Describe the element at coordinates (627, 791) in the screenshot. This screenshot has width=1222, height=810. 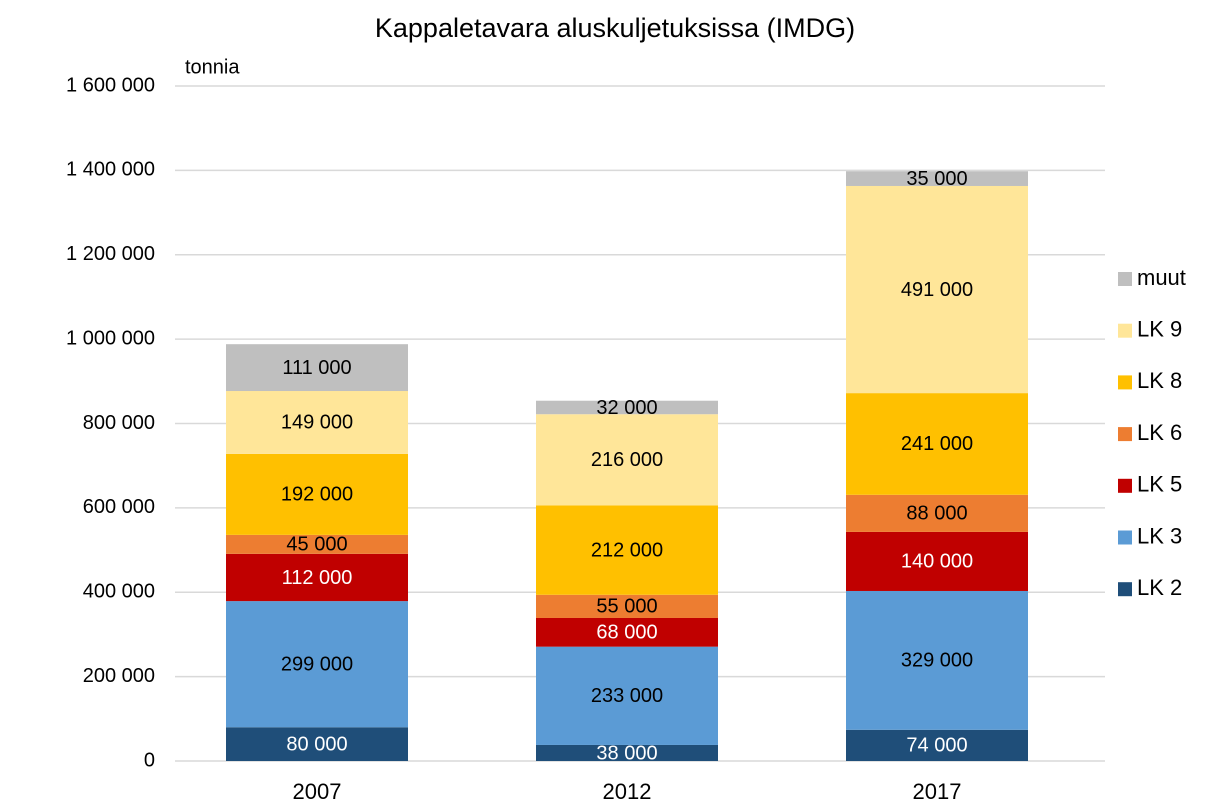
I see `x-tick-label: 2012` at that location.